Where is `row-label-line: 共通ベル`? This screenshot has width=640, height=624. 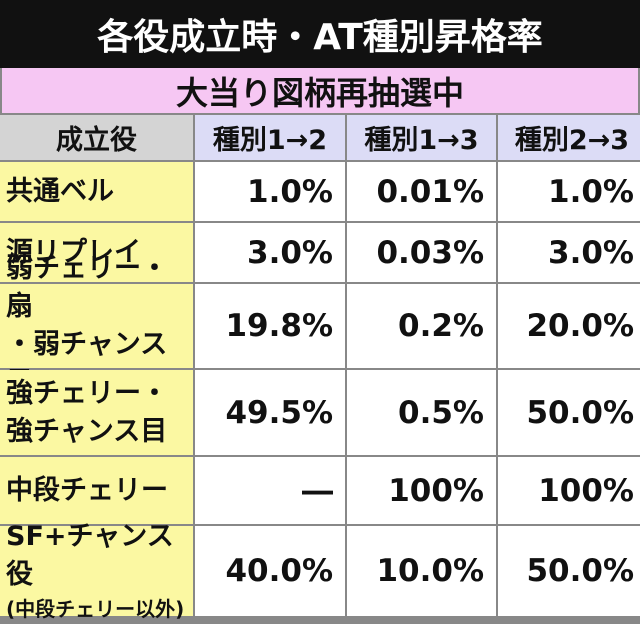 row-label-line: 共通ベル is located at coordinates (60, 191).